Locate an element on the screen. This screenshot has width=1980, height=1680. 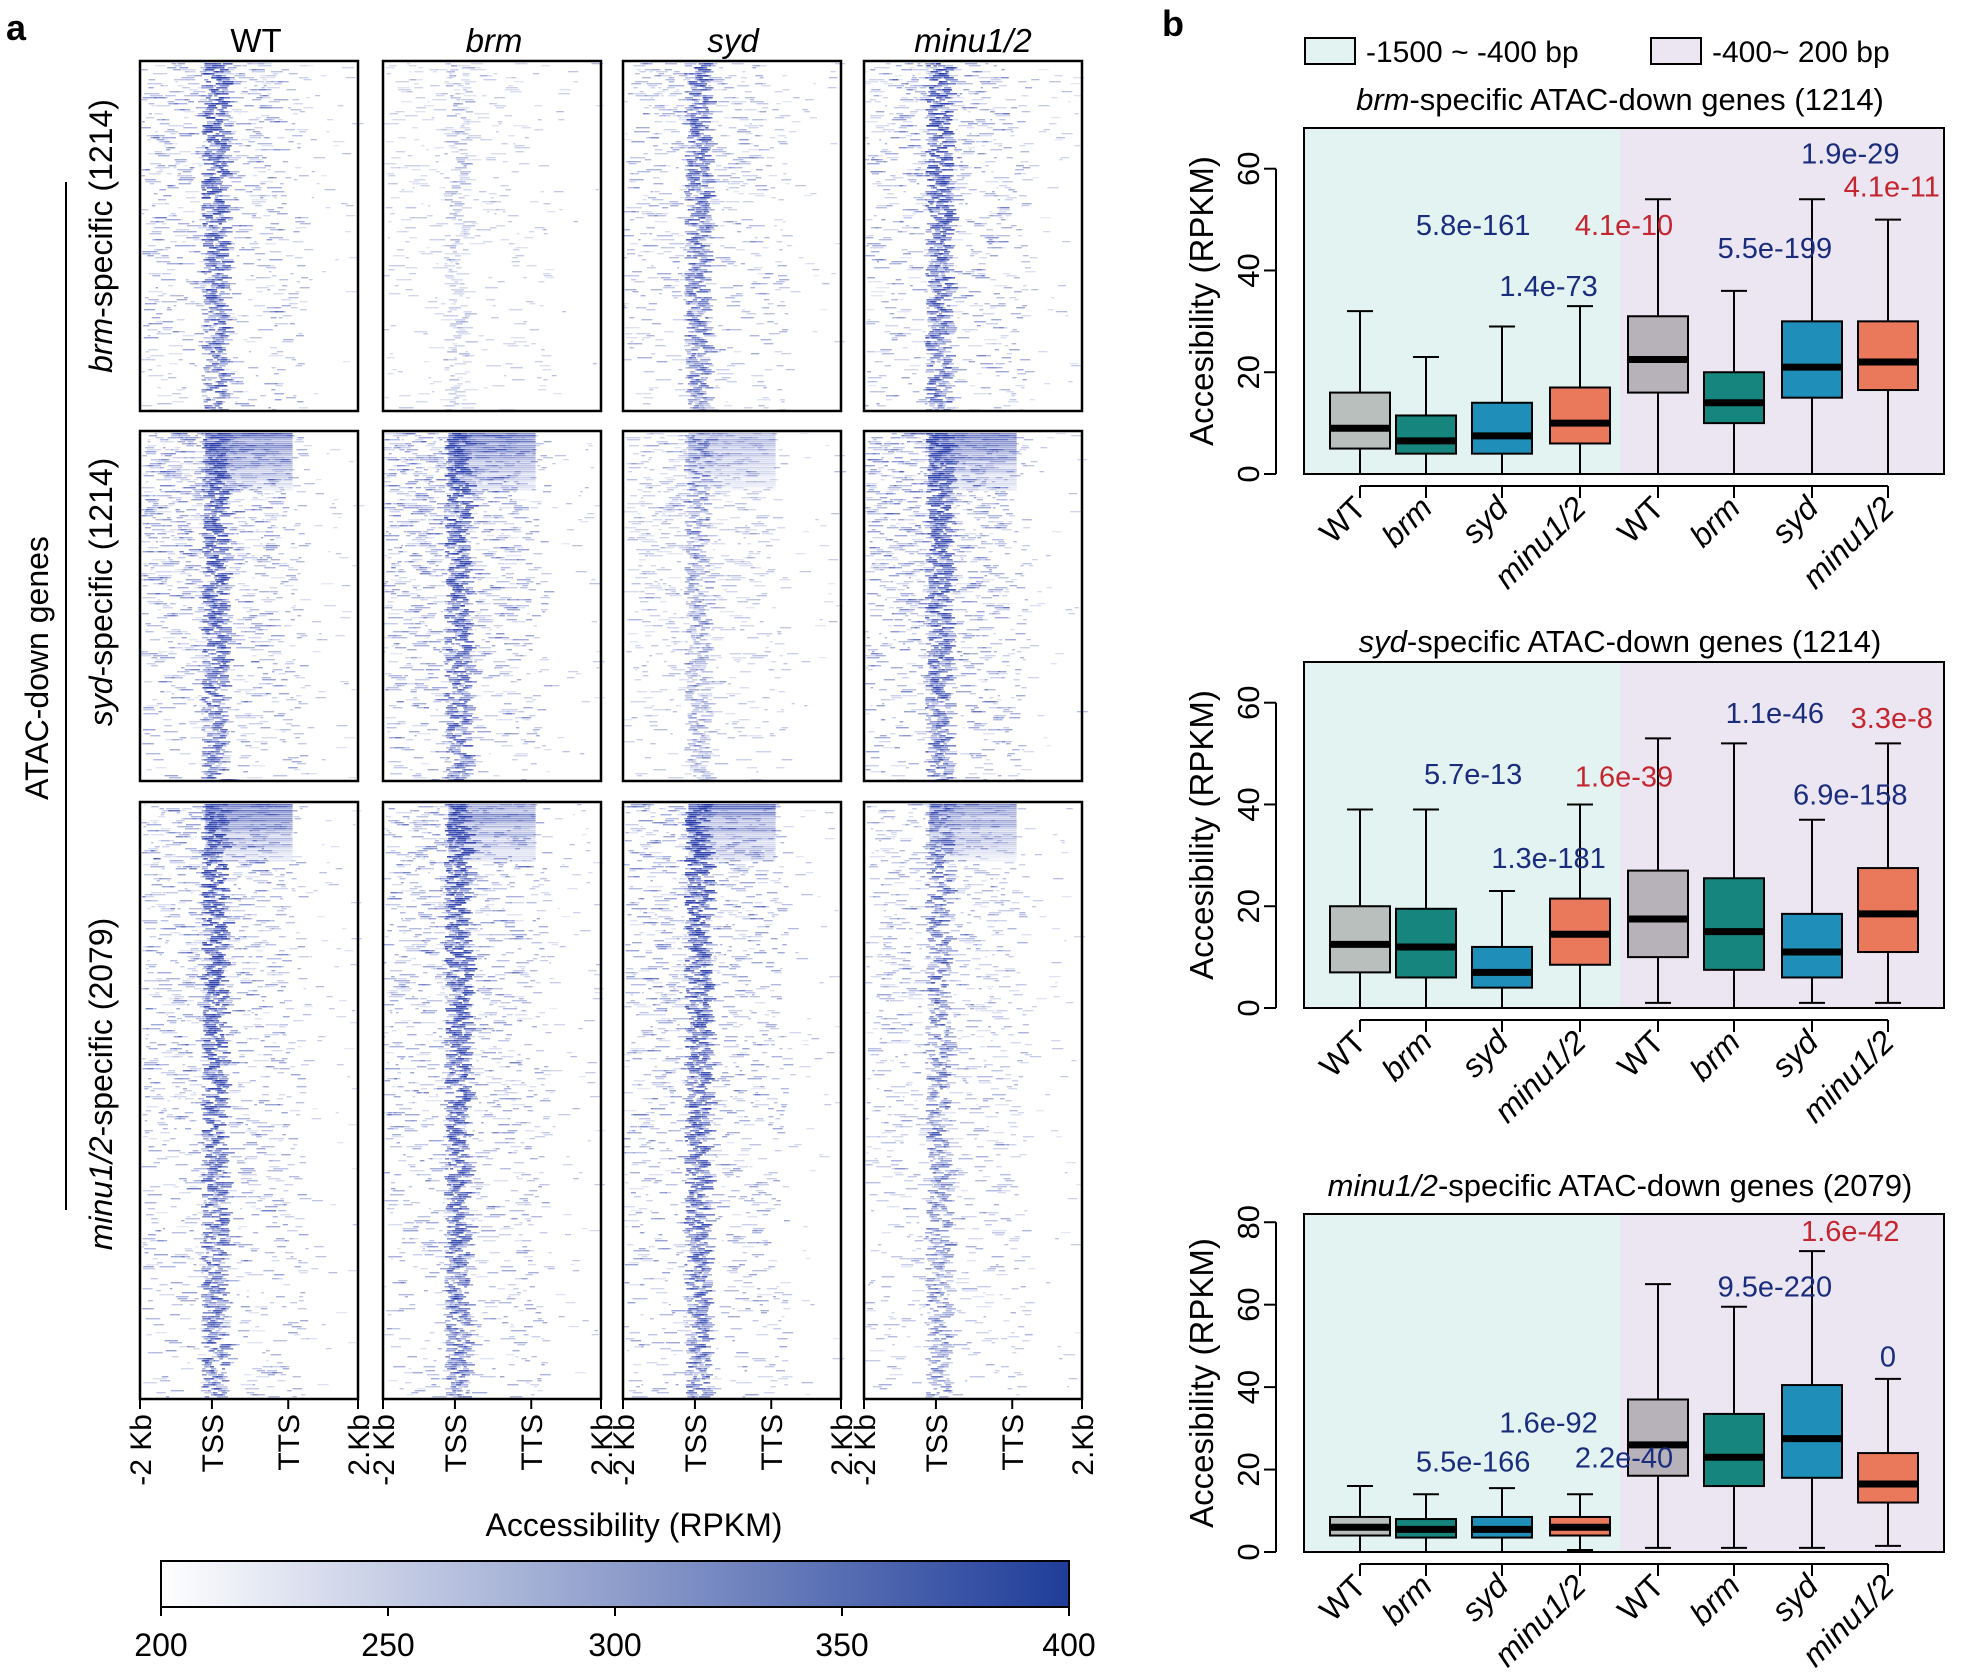
outer-group-label: ATAC-down genes is located at coordinates (37, 668).